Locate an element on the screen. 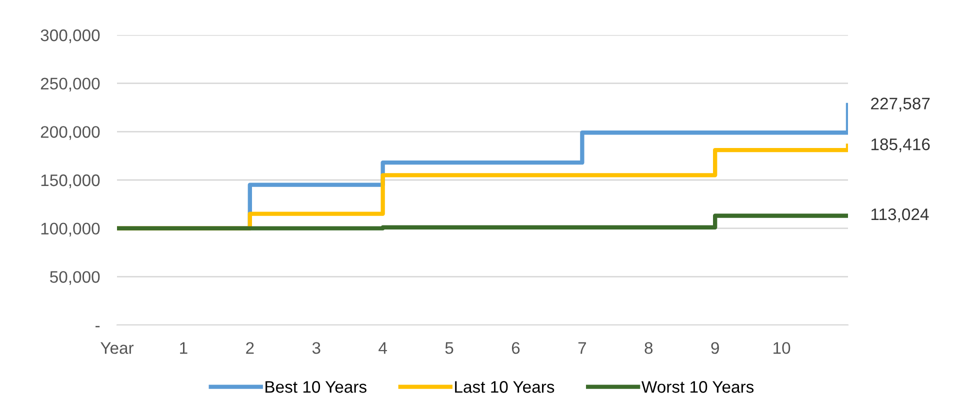  x-tick-label: 7 is located at coordinates (582, 348).